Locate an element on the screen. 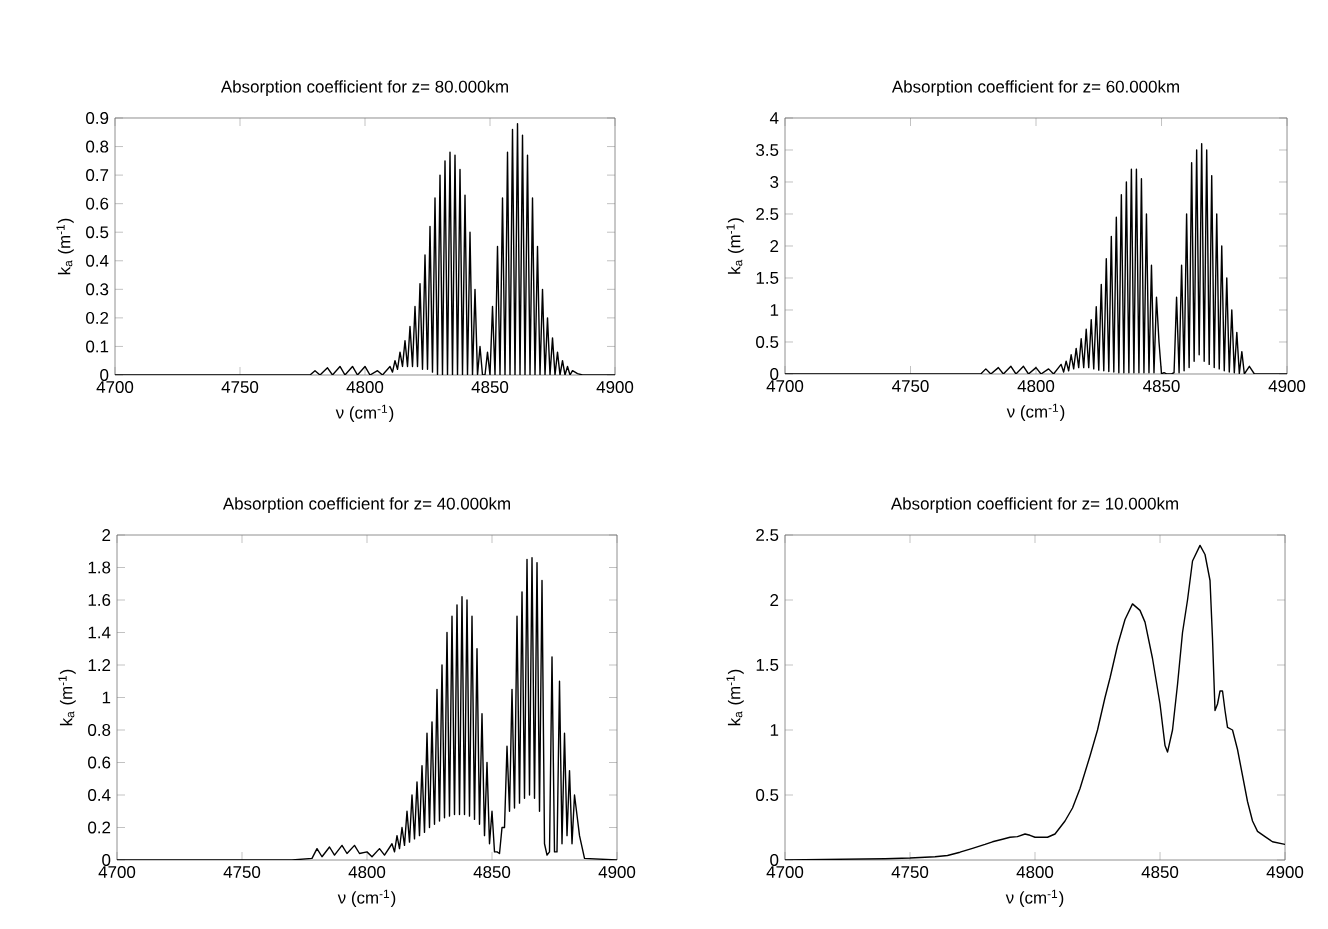 Image resolution: width=1328 pixels, height=929 pixels. y-tick-label: 1.2 is located at coordinates (99, 665).